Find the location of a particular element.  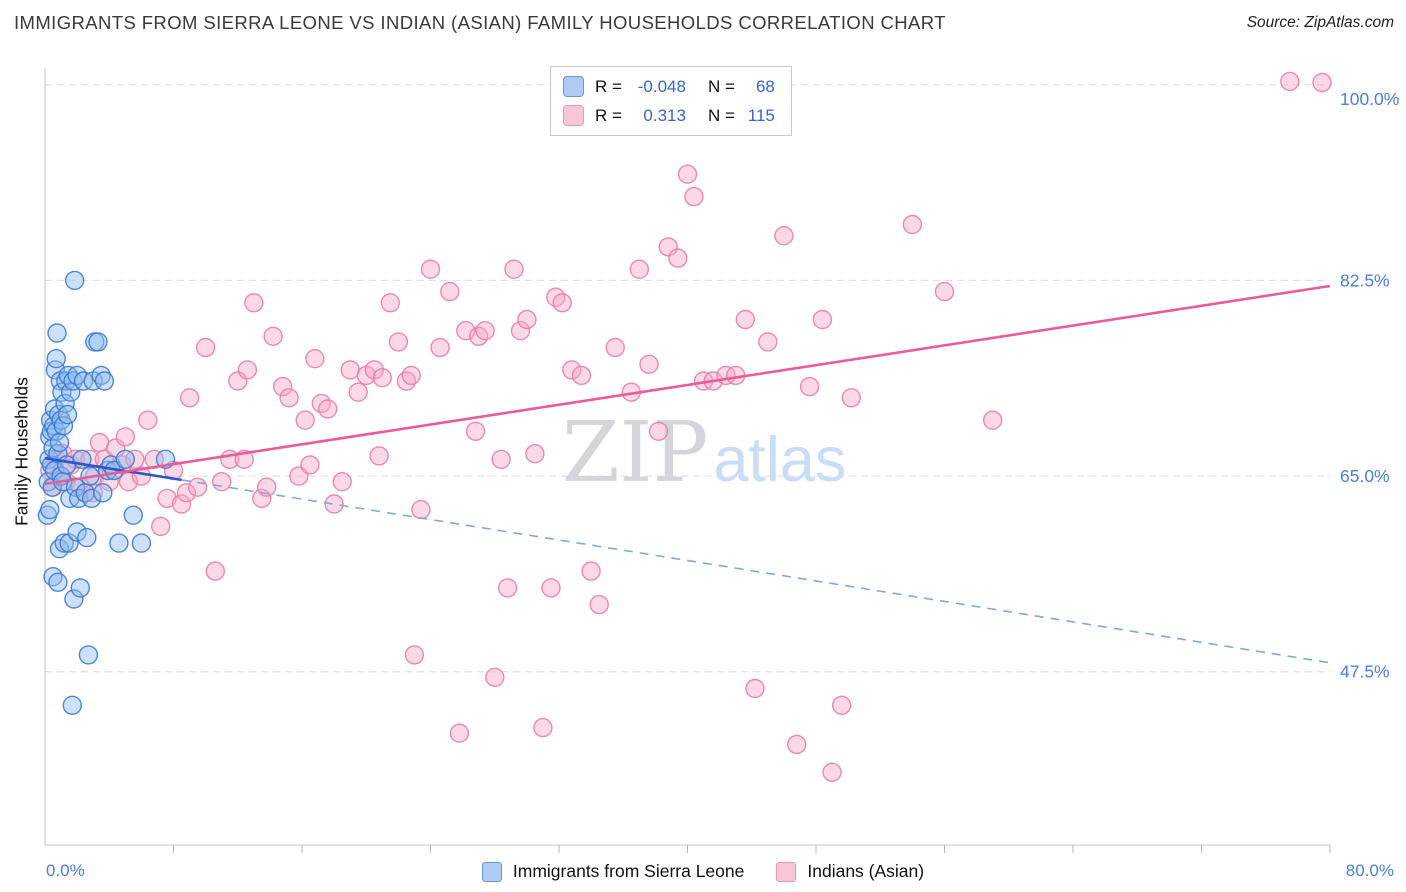

indian-asian-swatch is located at coordinates (573, 115).